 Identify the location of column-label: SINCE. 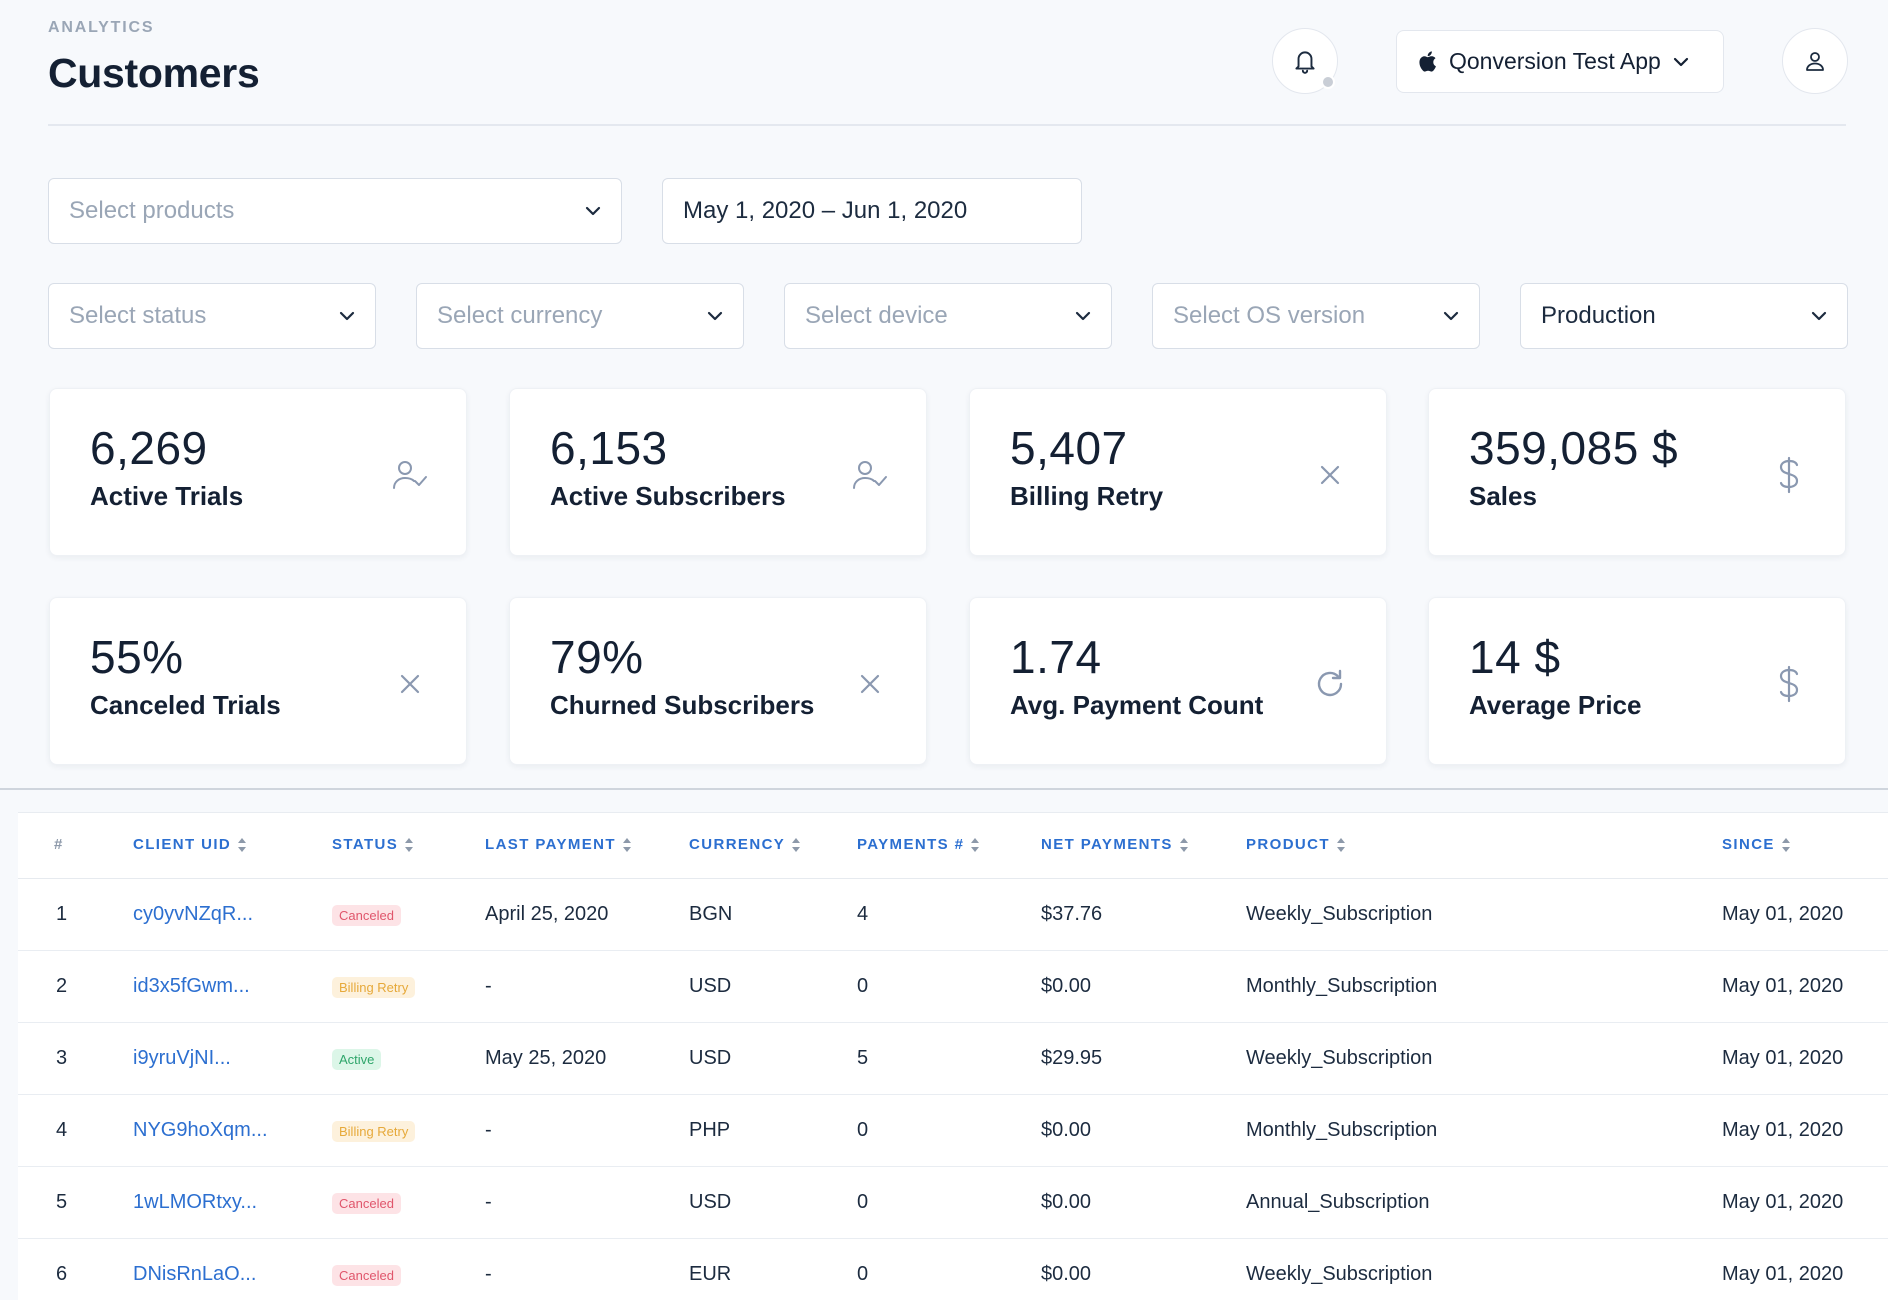
(1748, 844).